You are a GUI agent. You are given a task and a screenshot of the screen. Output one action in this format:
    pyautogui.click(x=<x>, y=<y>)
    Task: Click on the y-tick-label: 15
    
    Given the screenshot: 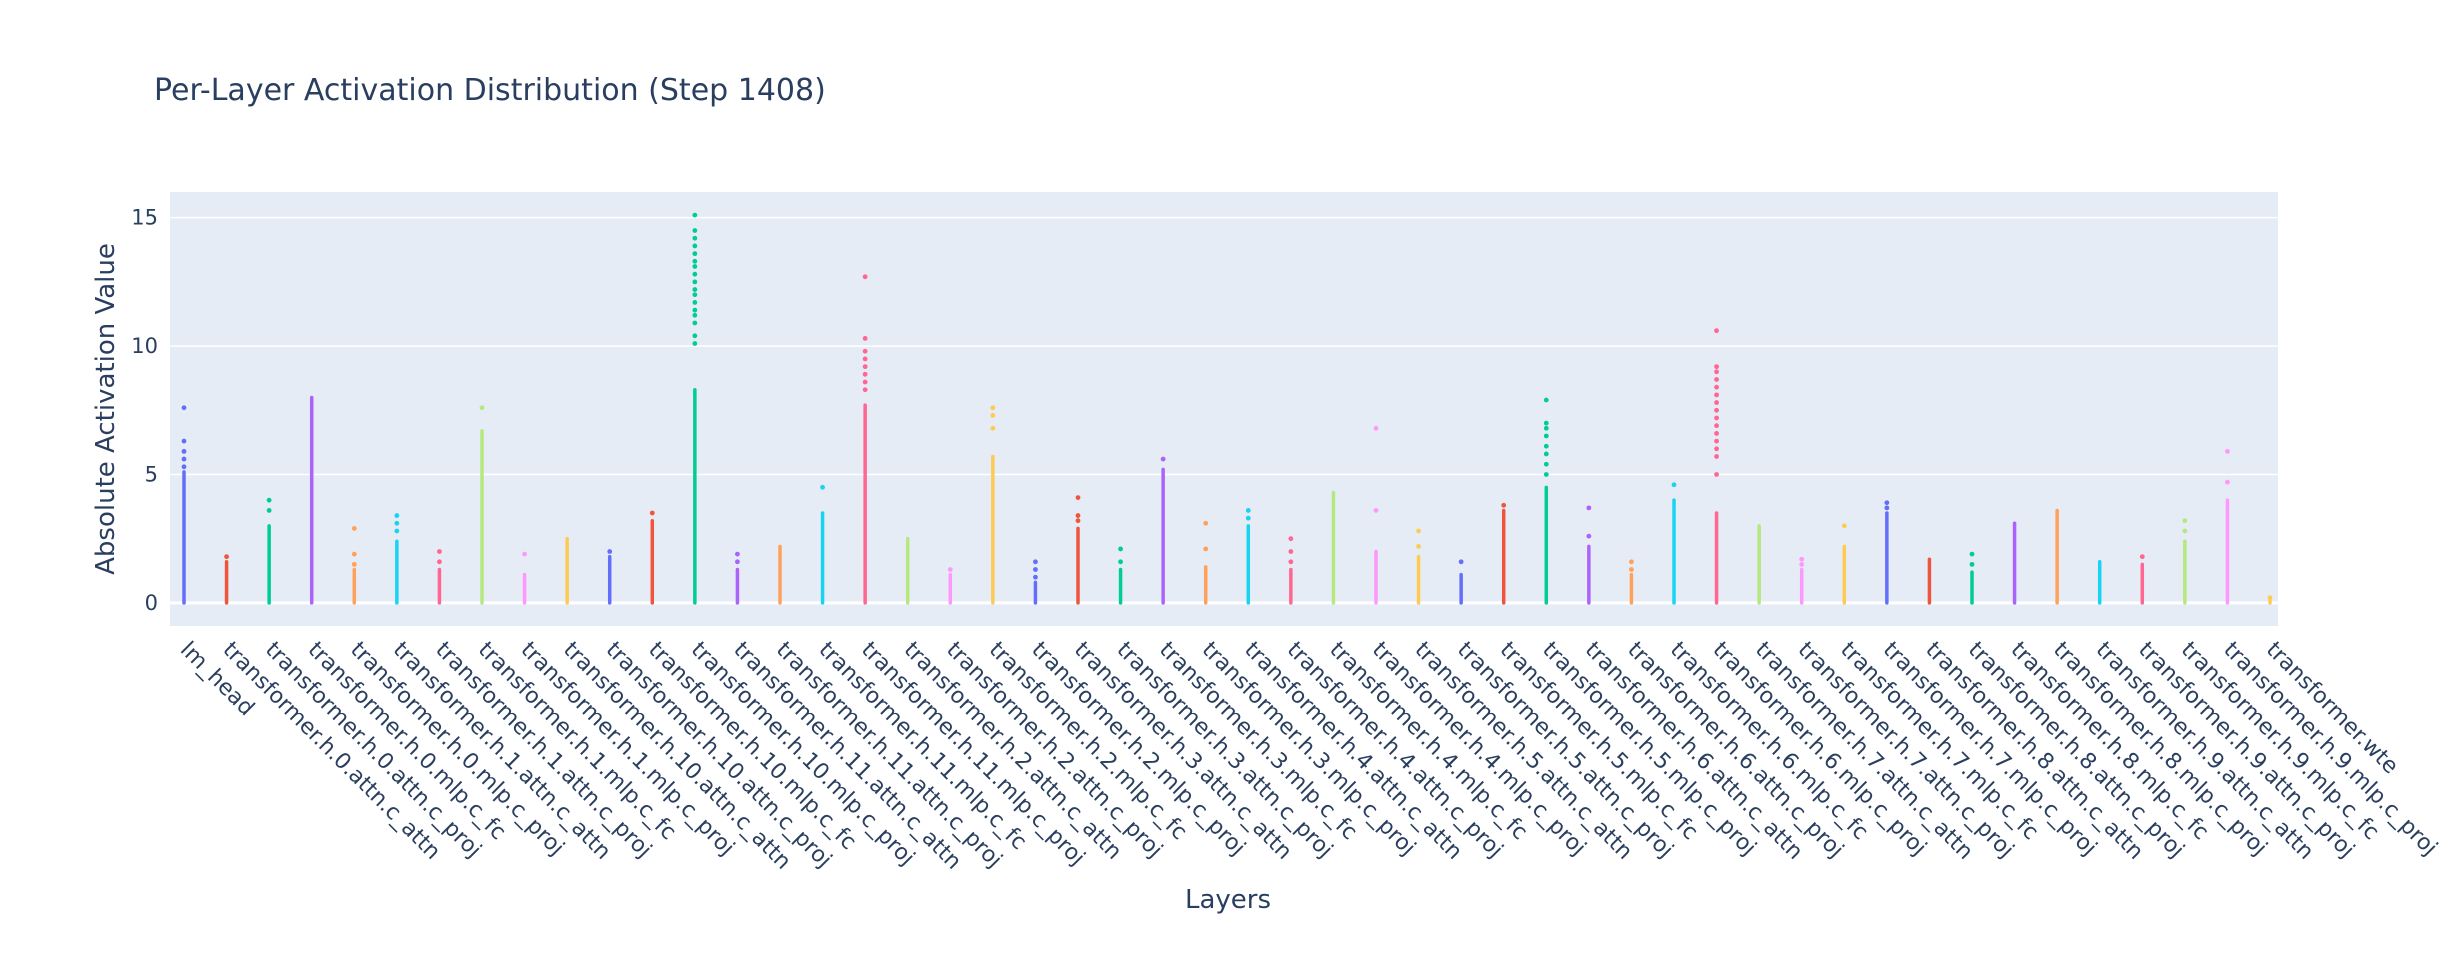 What is the action you would take?
    pyautogui.click(x=144, y=218)
    